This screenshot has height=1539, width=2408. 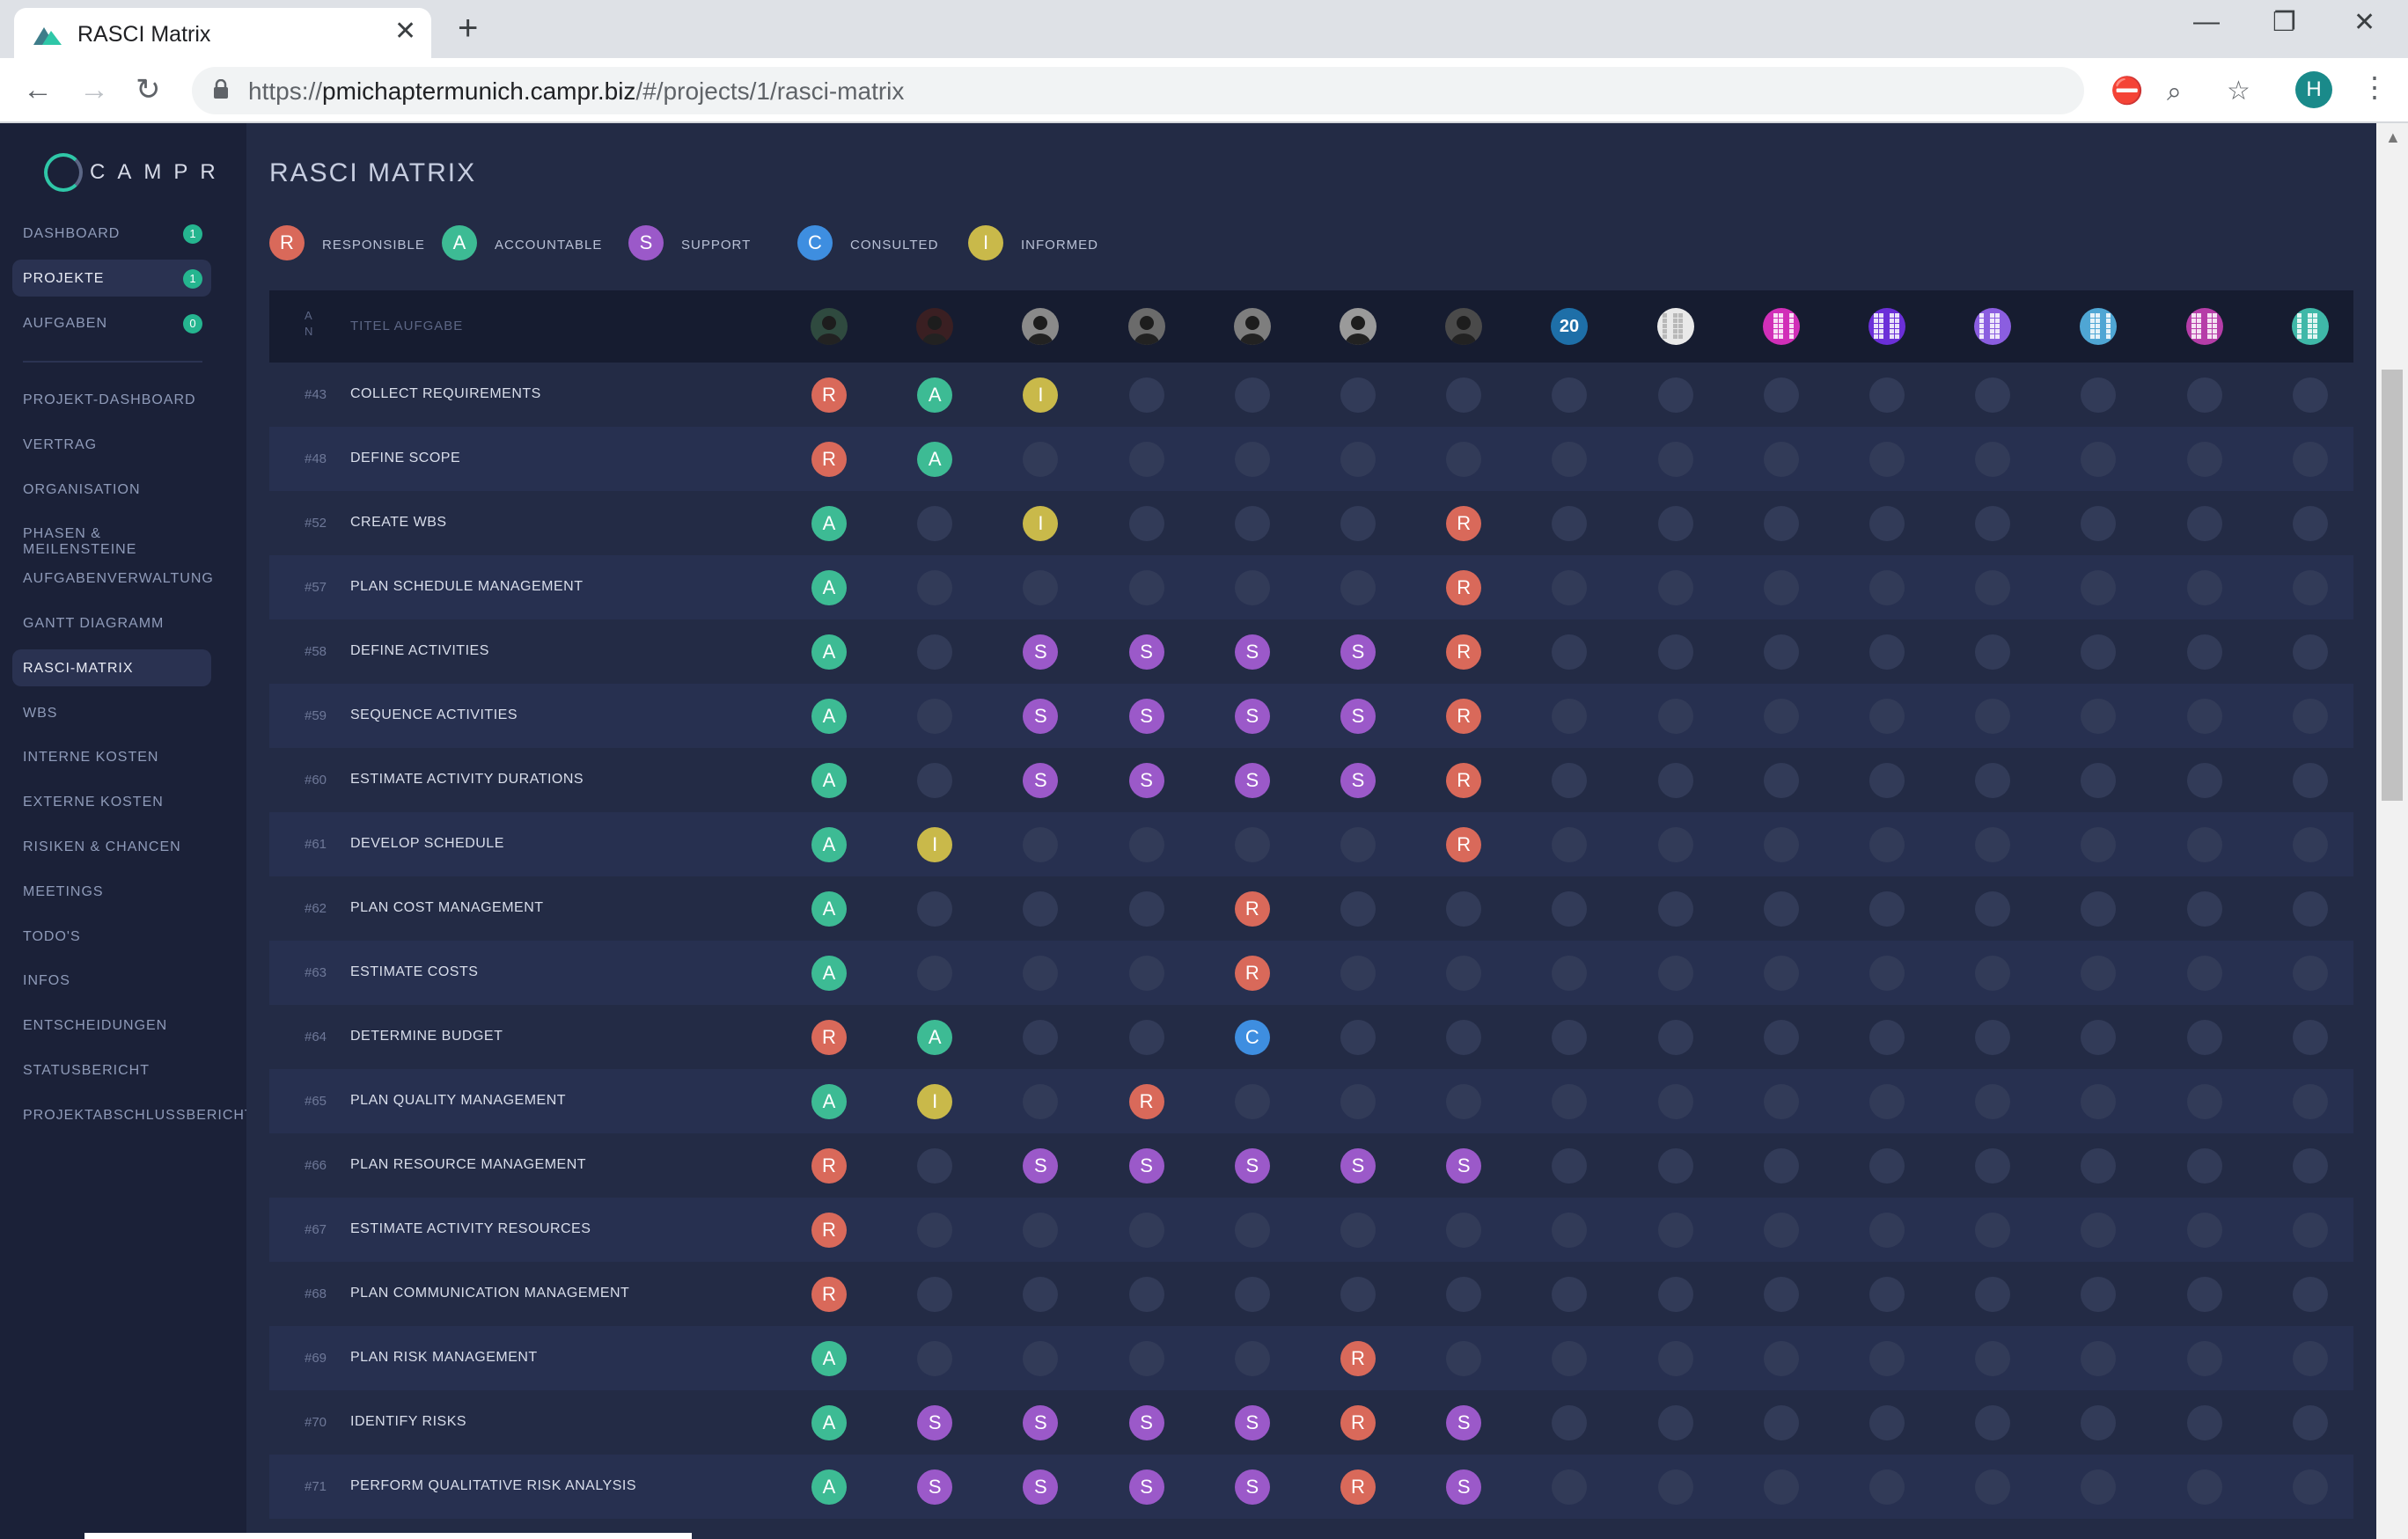 What do you see at coordinates (316, 394) in the screenshot?
I see `task-id: #43` at bounding box center [316, 394].